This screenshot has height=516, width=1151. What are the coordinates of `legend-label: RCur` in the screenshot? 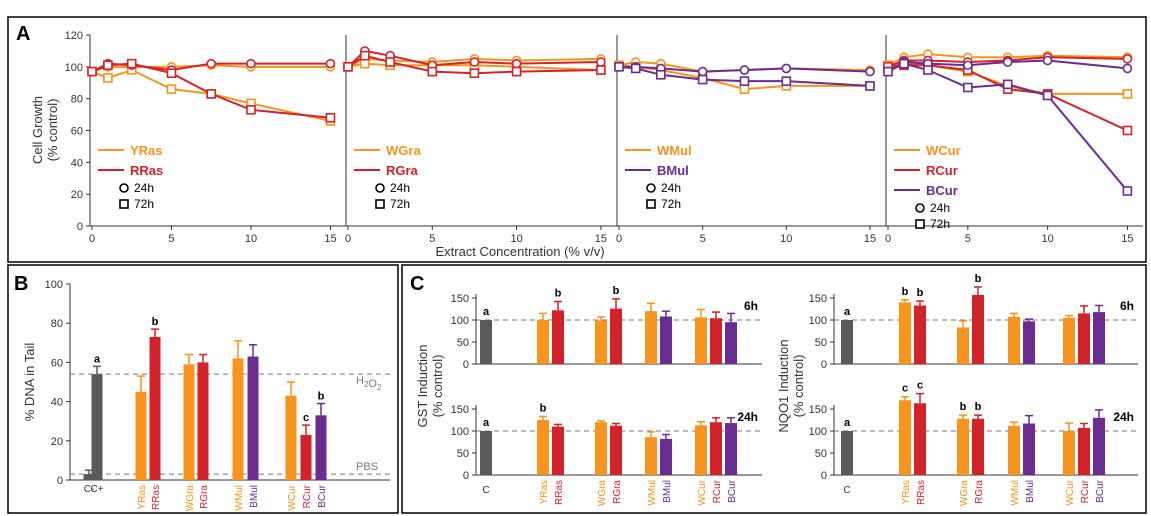 It's located at (942, 170).